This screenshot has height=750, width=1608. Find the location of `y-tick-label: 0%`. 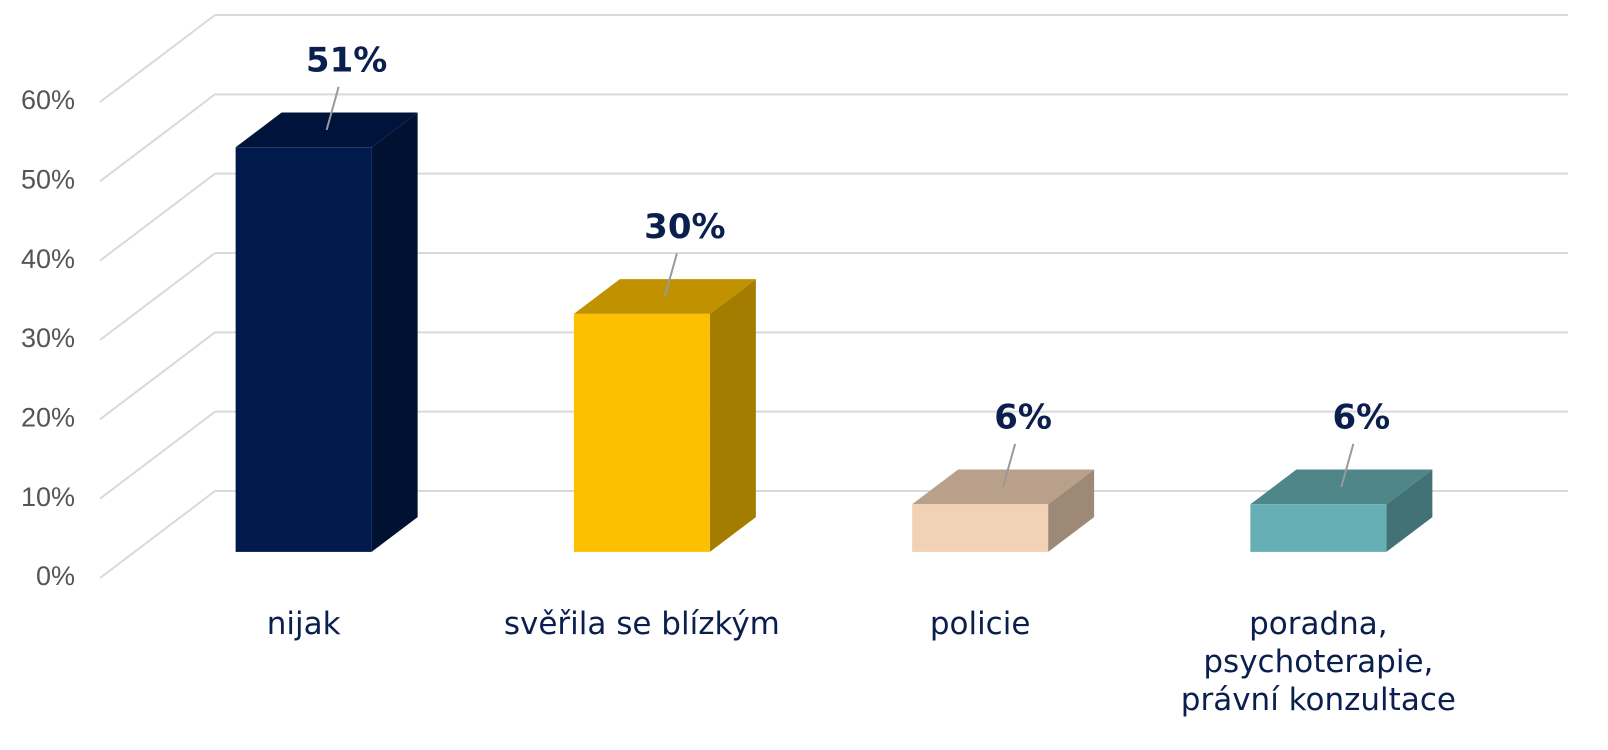

y-tick-label: 0% is located at coordinates (55, 576).